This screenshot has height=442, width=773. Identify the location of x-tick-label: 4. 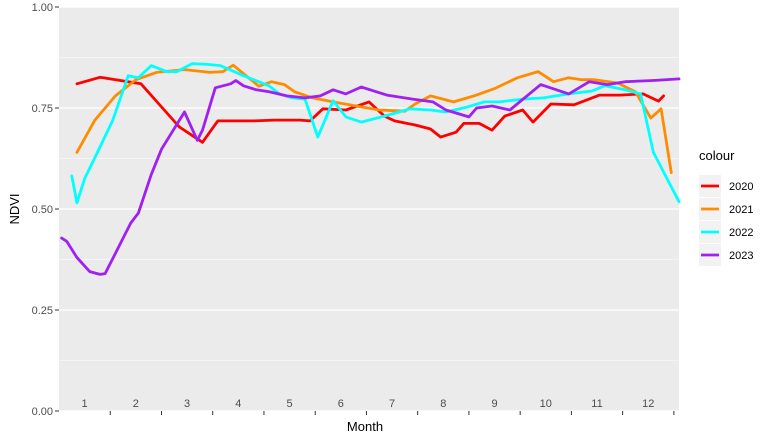
(238, 404).